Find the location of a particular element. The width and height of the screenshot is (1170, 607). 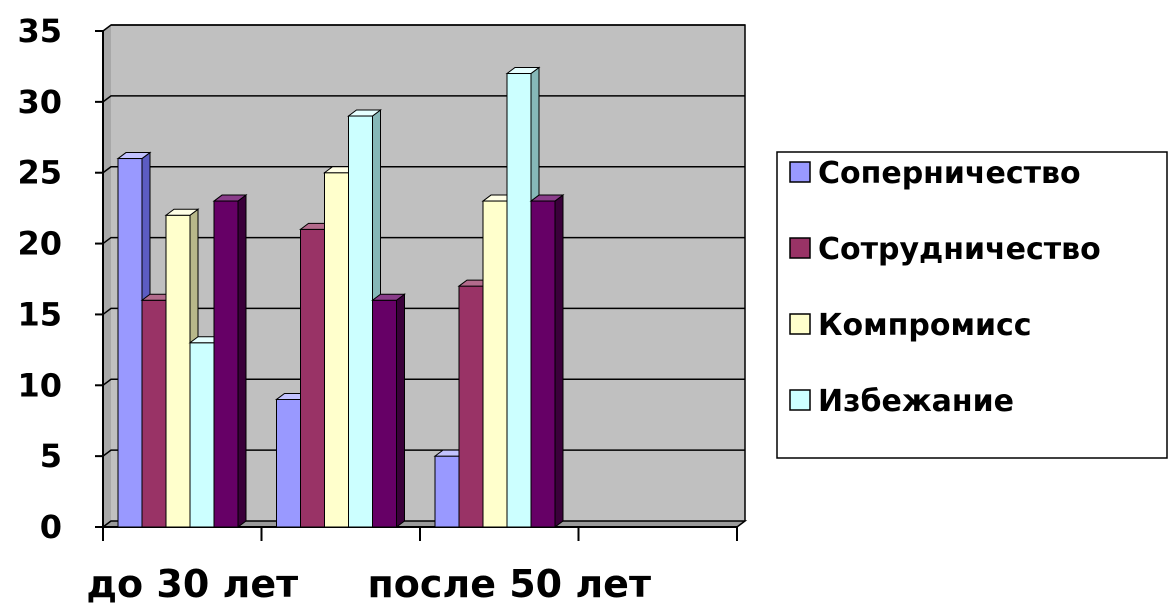

y-tick-label: 10 is located at coordinates (39, 385).